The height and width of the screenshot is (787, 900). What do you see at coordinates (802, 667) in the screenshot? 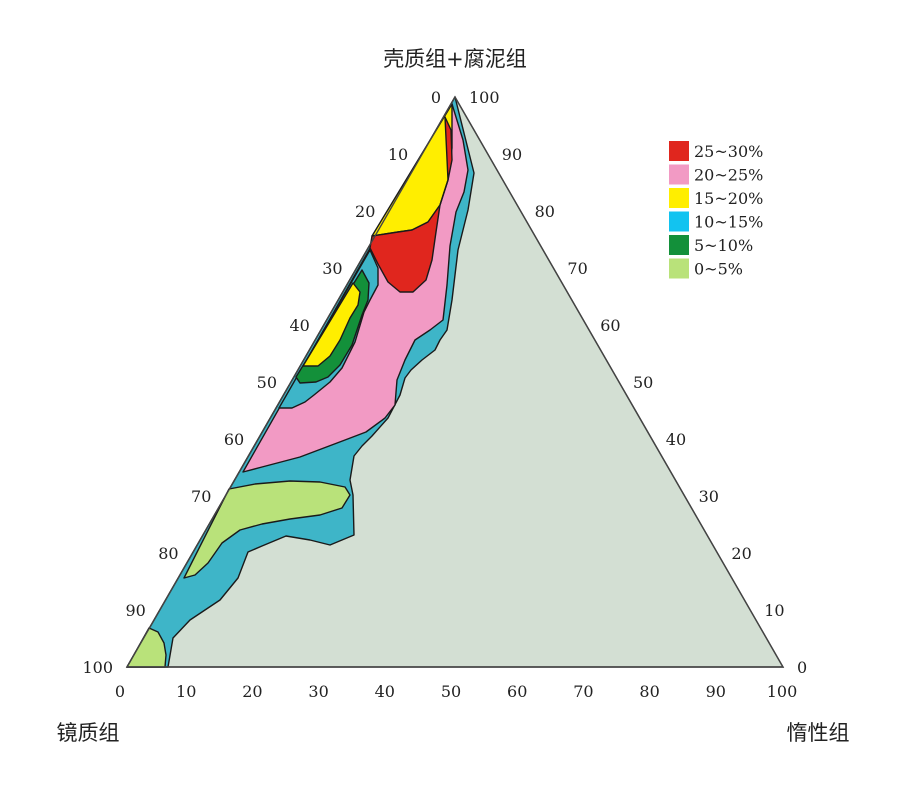
I see `right-tick-label: 0` at bounding box center [802, 667].